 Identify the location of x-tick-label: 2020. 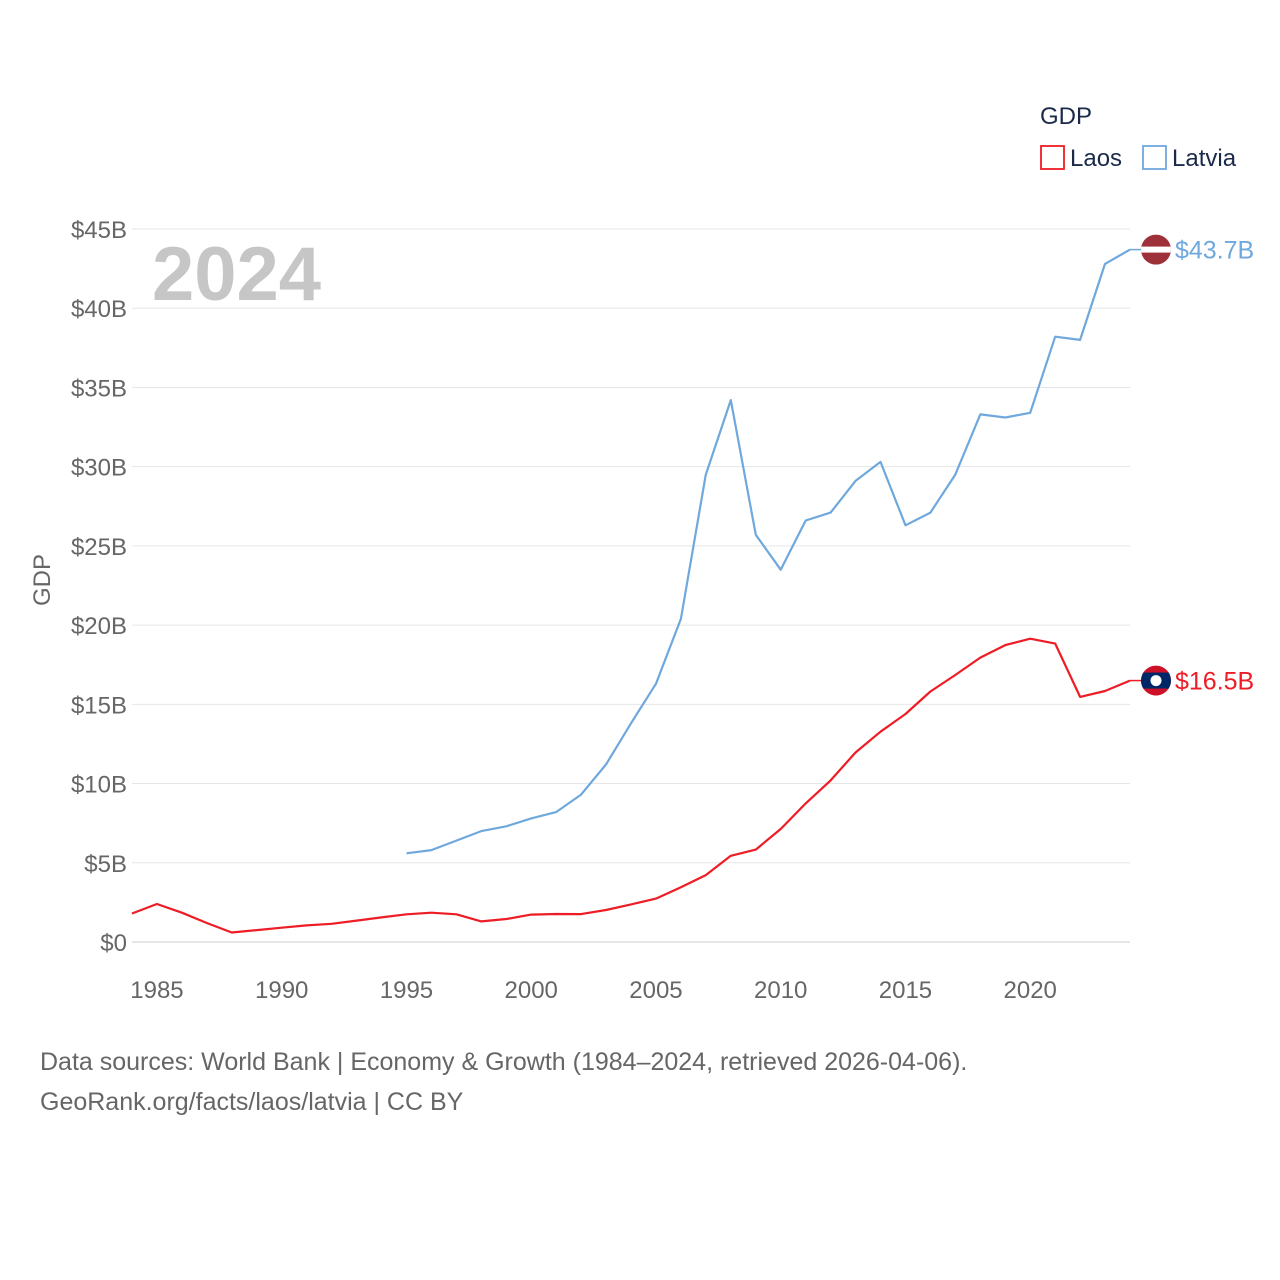
(1030, 990).